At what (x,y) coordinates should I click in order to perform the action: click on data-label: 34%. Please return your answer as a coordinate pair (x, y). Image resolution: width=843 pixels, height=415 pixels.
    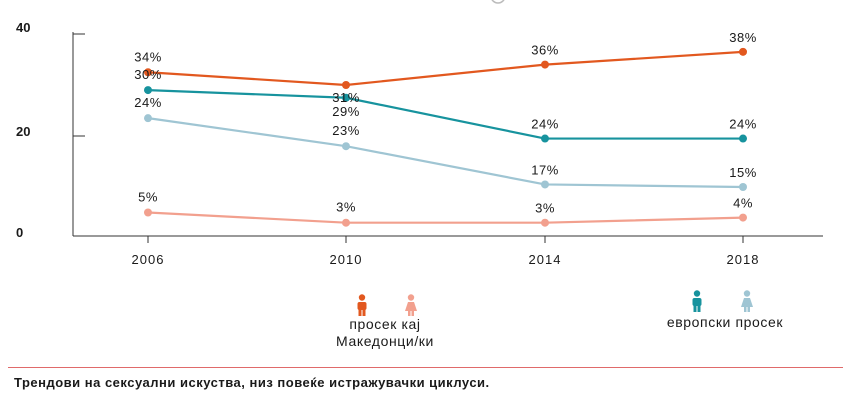
    Looking at the image, I should click on (148, 56).